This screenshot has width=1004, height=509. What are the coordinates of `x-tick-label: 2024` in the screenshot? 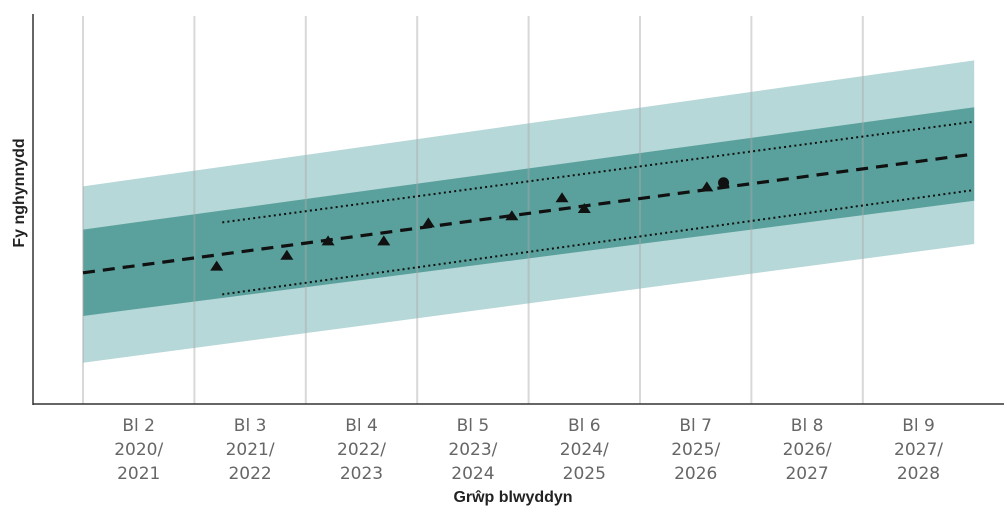 It's located at (472, 474).